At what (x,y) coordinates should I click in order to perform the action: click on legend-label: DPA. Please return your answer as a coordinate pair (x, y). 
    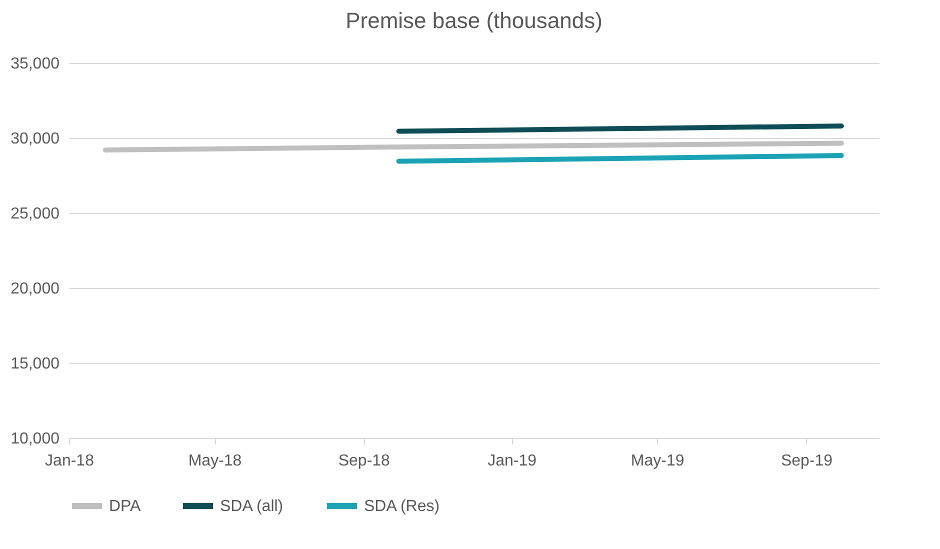
    Looking at the image, I should click on (125, 506).